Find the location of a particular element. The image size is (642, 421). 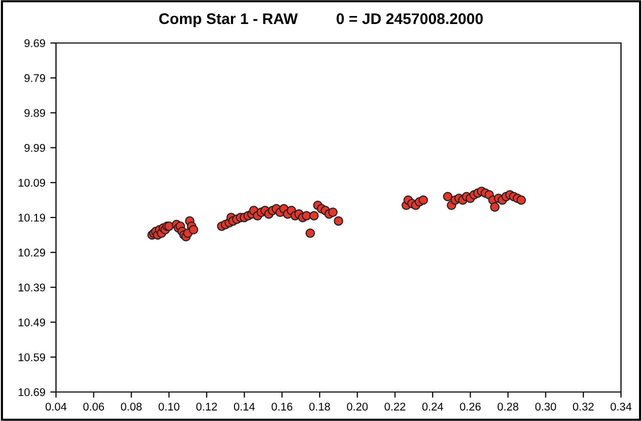

x-tick-label: 0.34 is located at coordinates (621, 406).